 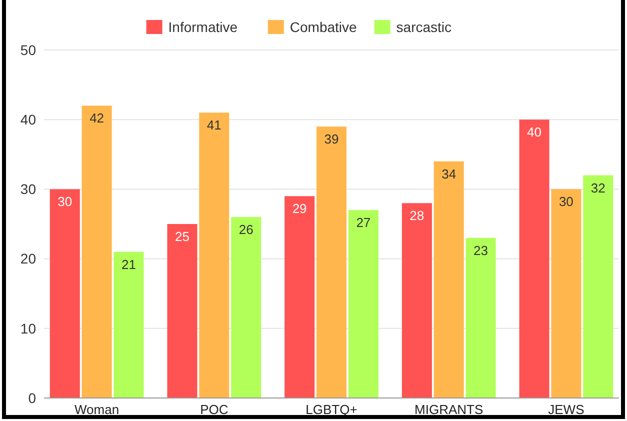 What do you see at coordinates (449, 409) in the screenshot?
I see `x-tick-label: MIGRANTS` at bounding box center [449, 409].